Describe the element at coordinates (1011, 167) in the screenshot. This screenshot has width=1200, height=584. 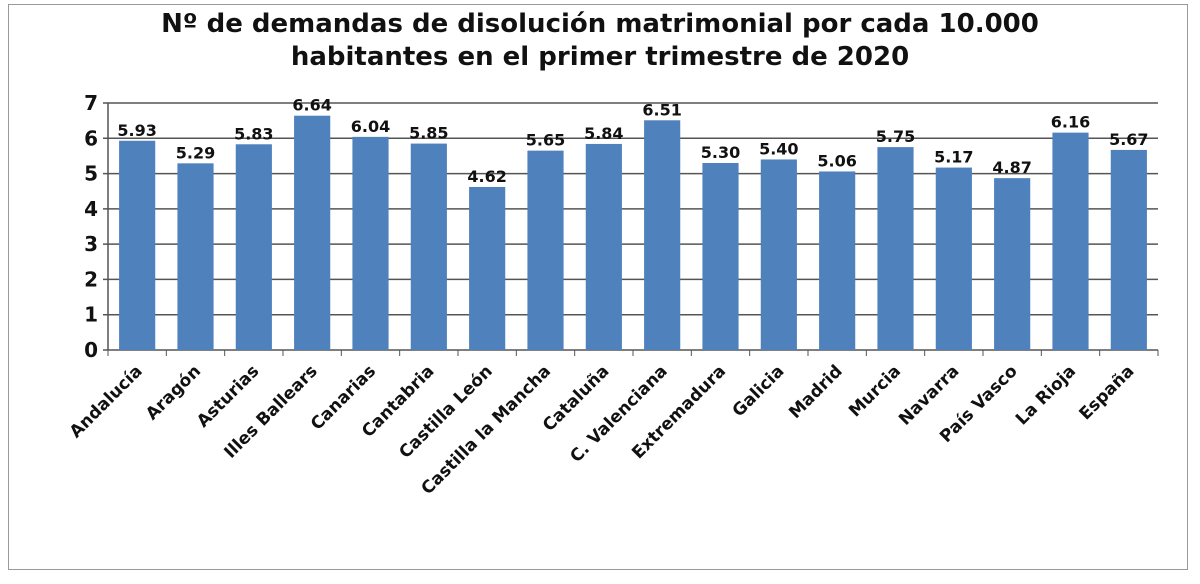
I see `value-label: 4.87` at that location.